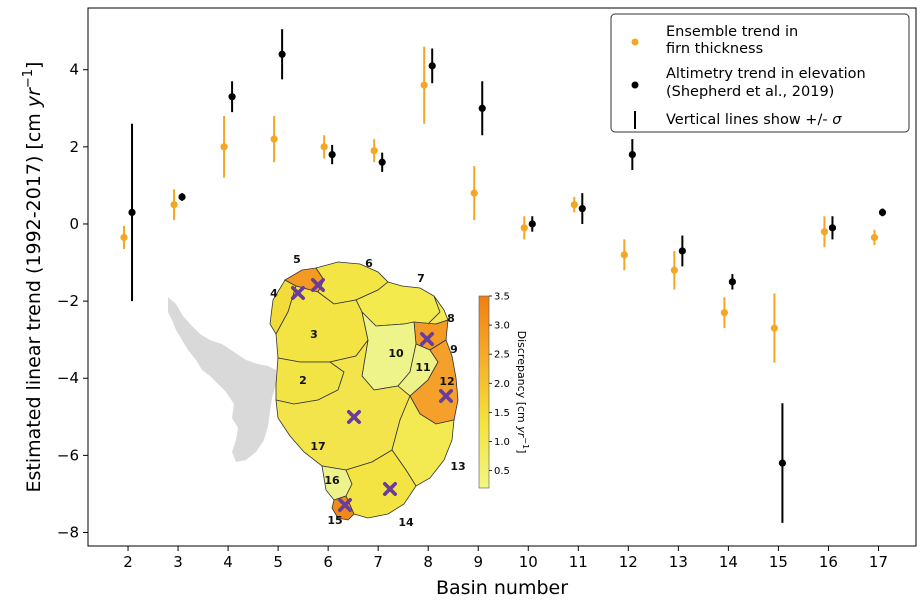 The width and height of the screenshot is (922, 602). I want to click on basin-label-3: 3, so click(314, 334).